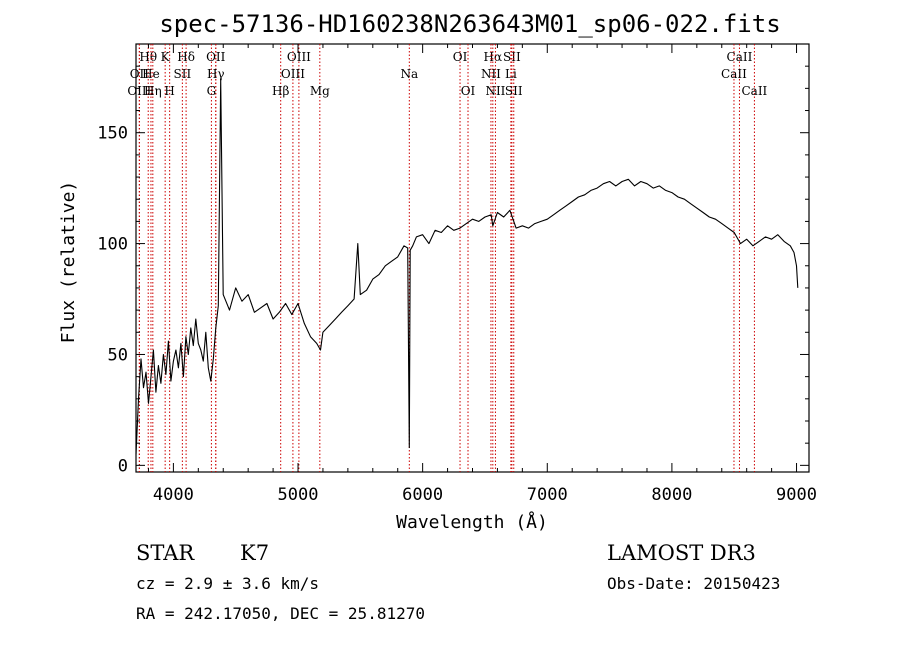 The width and height of the screenshot is (900, 649). I want to click on y-tick-label: 50, so click(118, 355).